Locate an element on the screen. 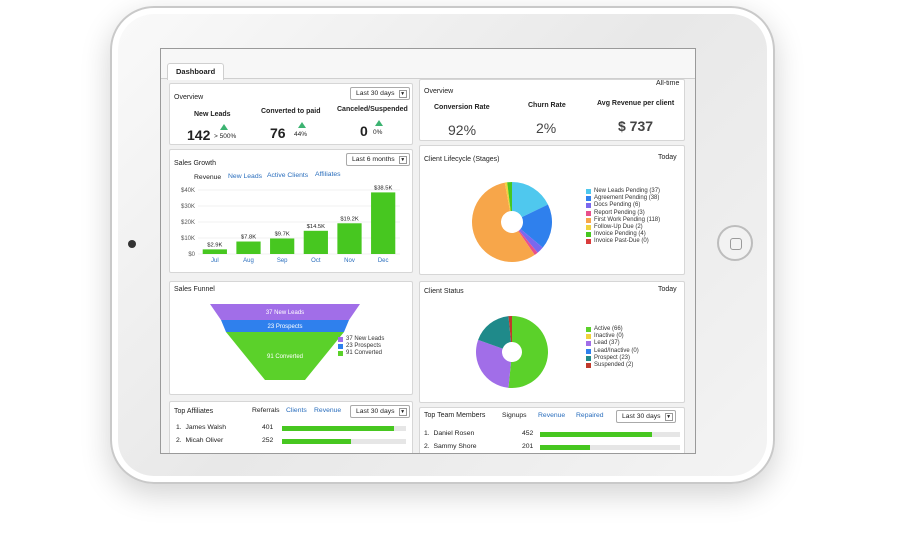 This screenshot has height=551, width=917. tab-new-leads: New Leads is located at coordinates (245, 176).